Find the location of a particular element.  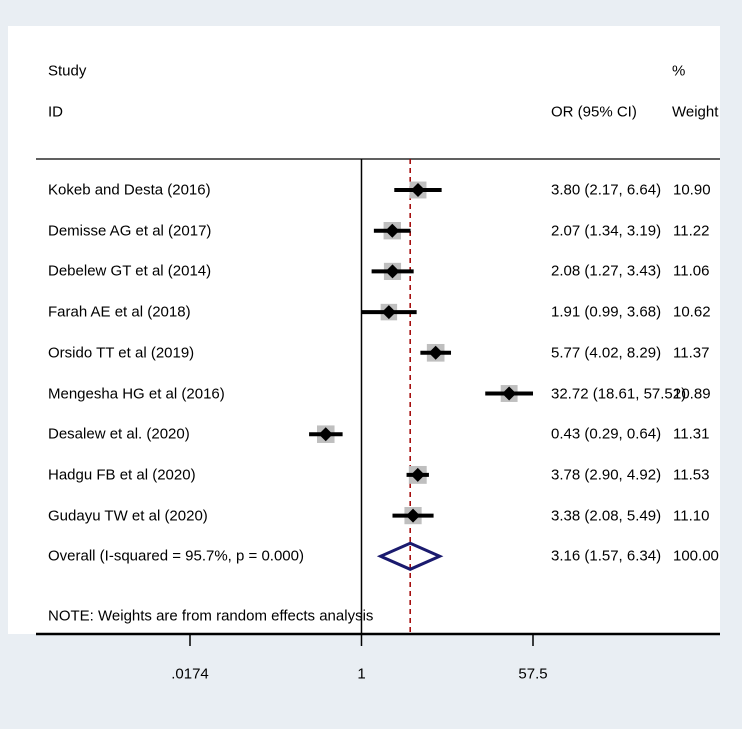

study-name: Mengesha HG et al (2016) is located at coordinates (136, 393).